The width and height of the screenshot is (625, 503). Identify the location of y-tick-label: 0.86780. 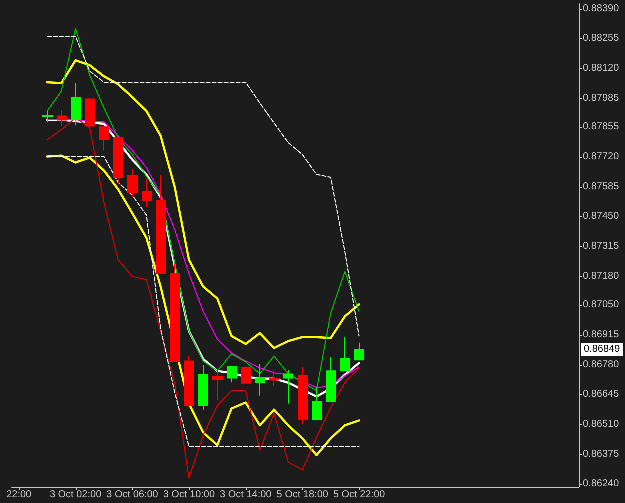
(601, 364).